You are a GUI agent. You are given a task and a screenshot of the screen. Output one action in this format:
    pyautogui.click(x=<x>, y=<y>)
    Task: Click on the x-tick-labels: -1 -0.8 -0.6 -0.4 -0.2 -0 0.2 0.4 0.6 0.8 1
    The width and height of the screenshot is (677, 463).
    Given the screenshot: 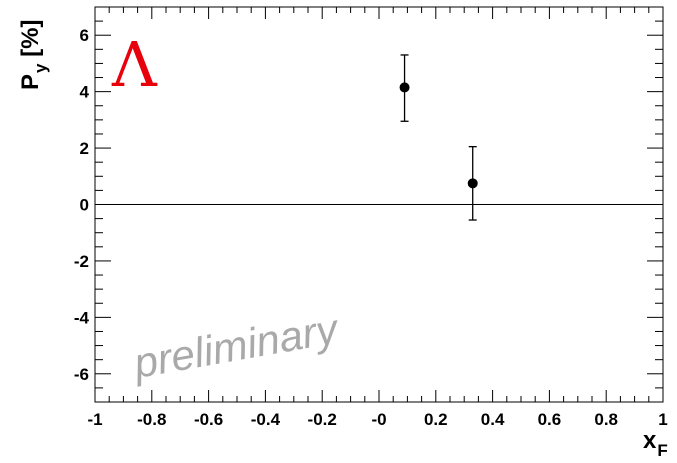 What is the action you would take?
    pyautogui.click(x=377, y=419)
    